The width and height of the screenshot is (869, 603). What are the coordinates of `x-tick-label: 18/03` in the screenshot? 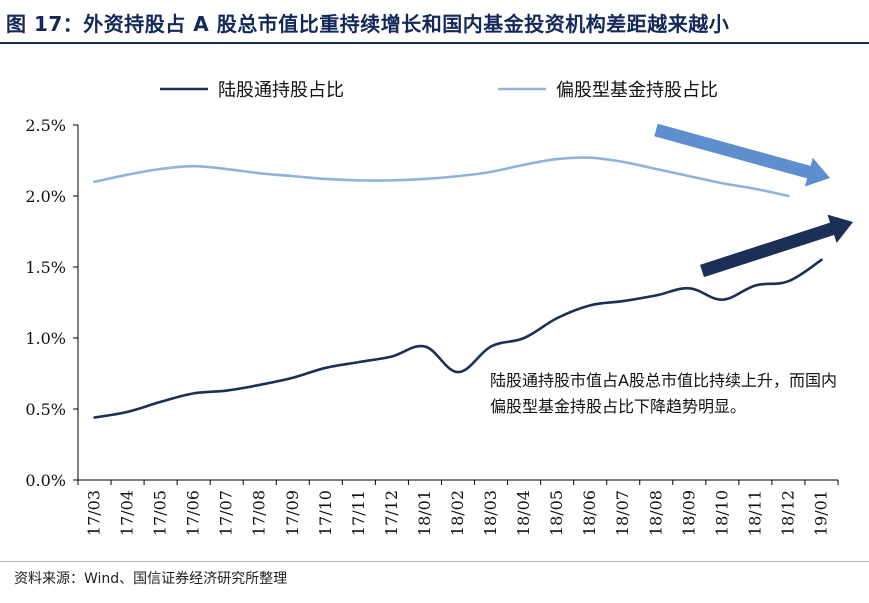 It's located at (490, 513).